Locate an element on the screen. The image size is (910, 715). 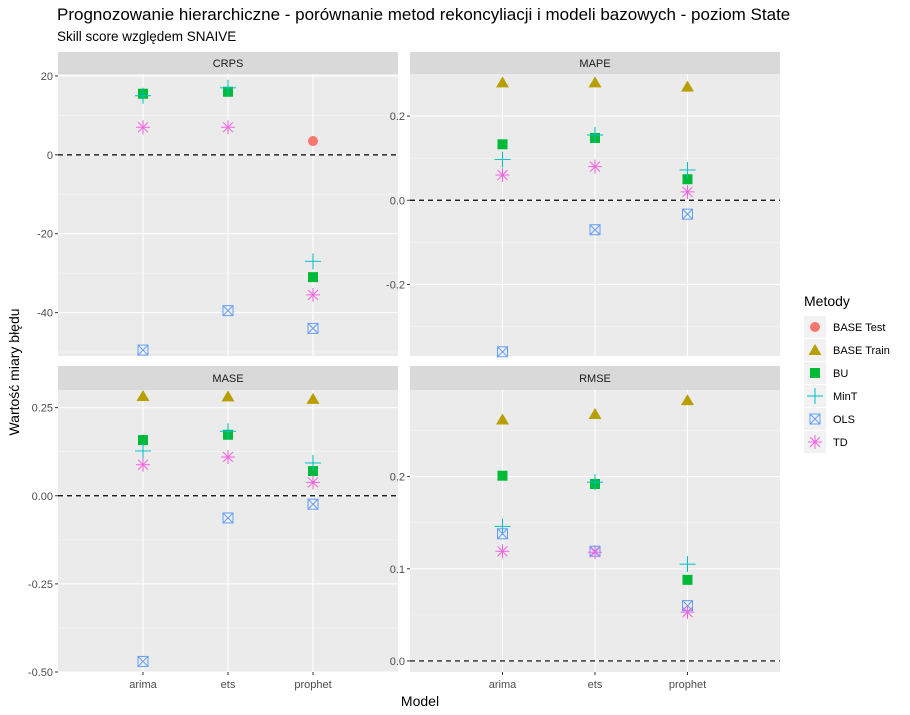
panel-strip-label: CRPS is located at coordinates (228, 64).